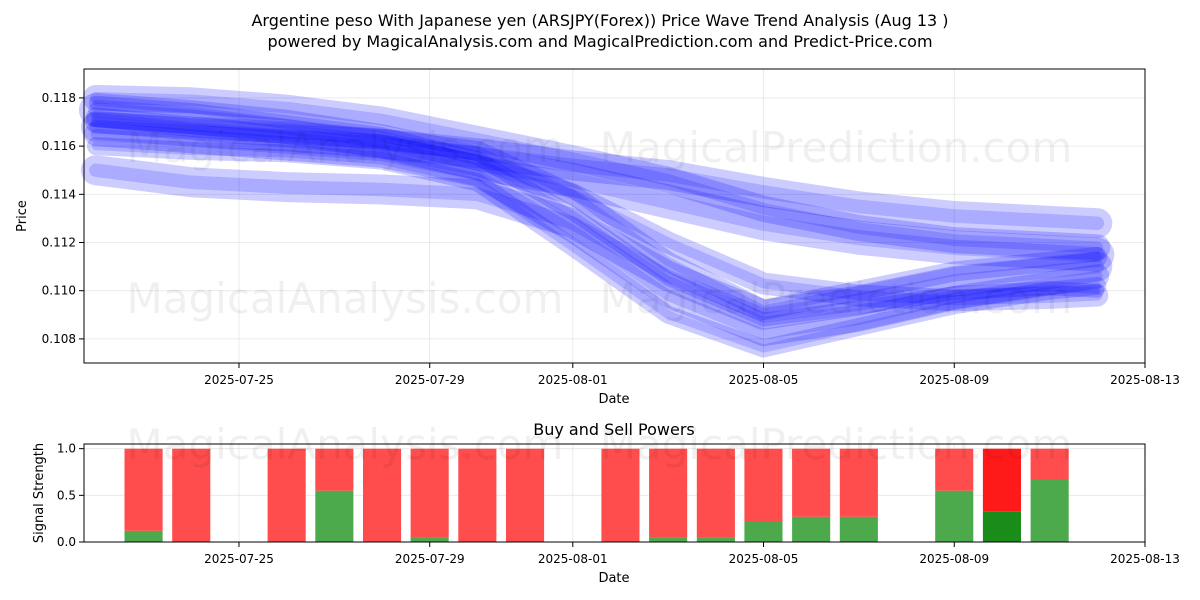  Describe the element at coordinates (39, 493) in the screenshot. I see `signal-y-axis-label: Signal Strength` at that location.